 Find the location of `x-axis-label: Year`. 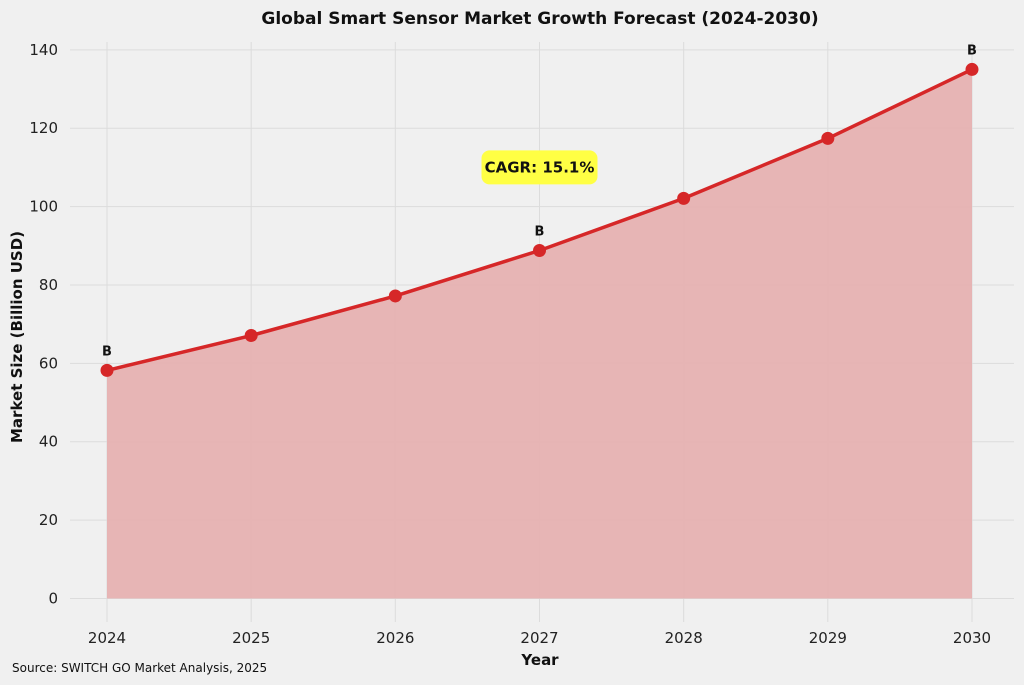

x-axis-label: Year is located at coordinates (539, 660).